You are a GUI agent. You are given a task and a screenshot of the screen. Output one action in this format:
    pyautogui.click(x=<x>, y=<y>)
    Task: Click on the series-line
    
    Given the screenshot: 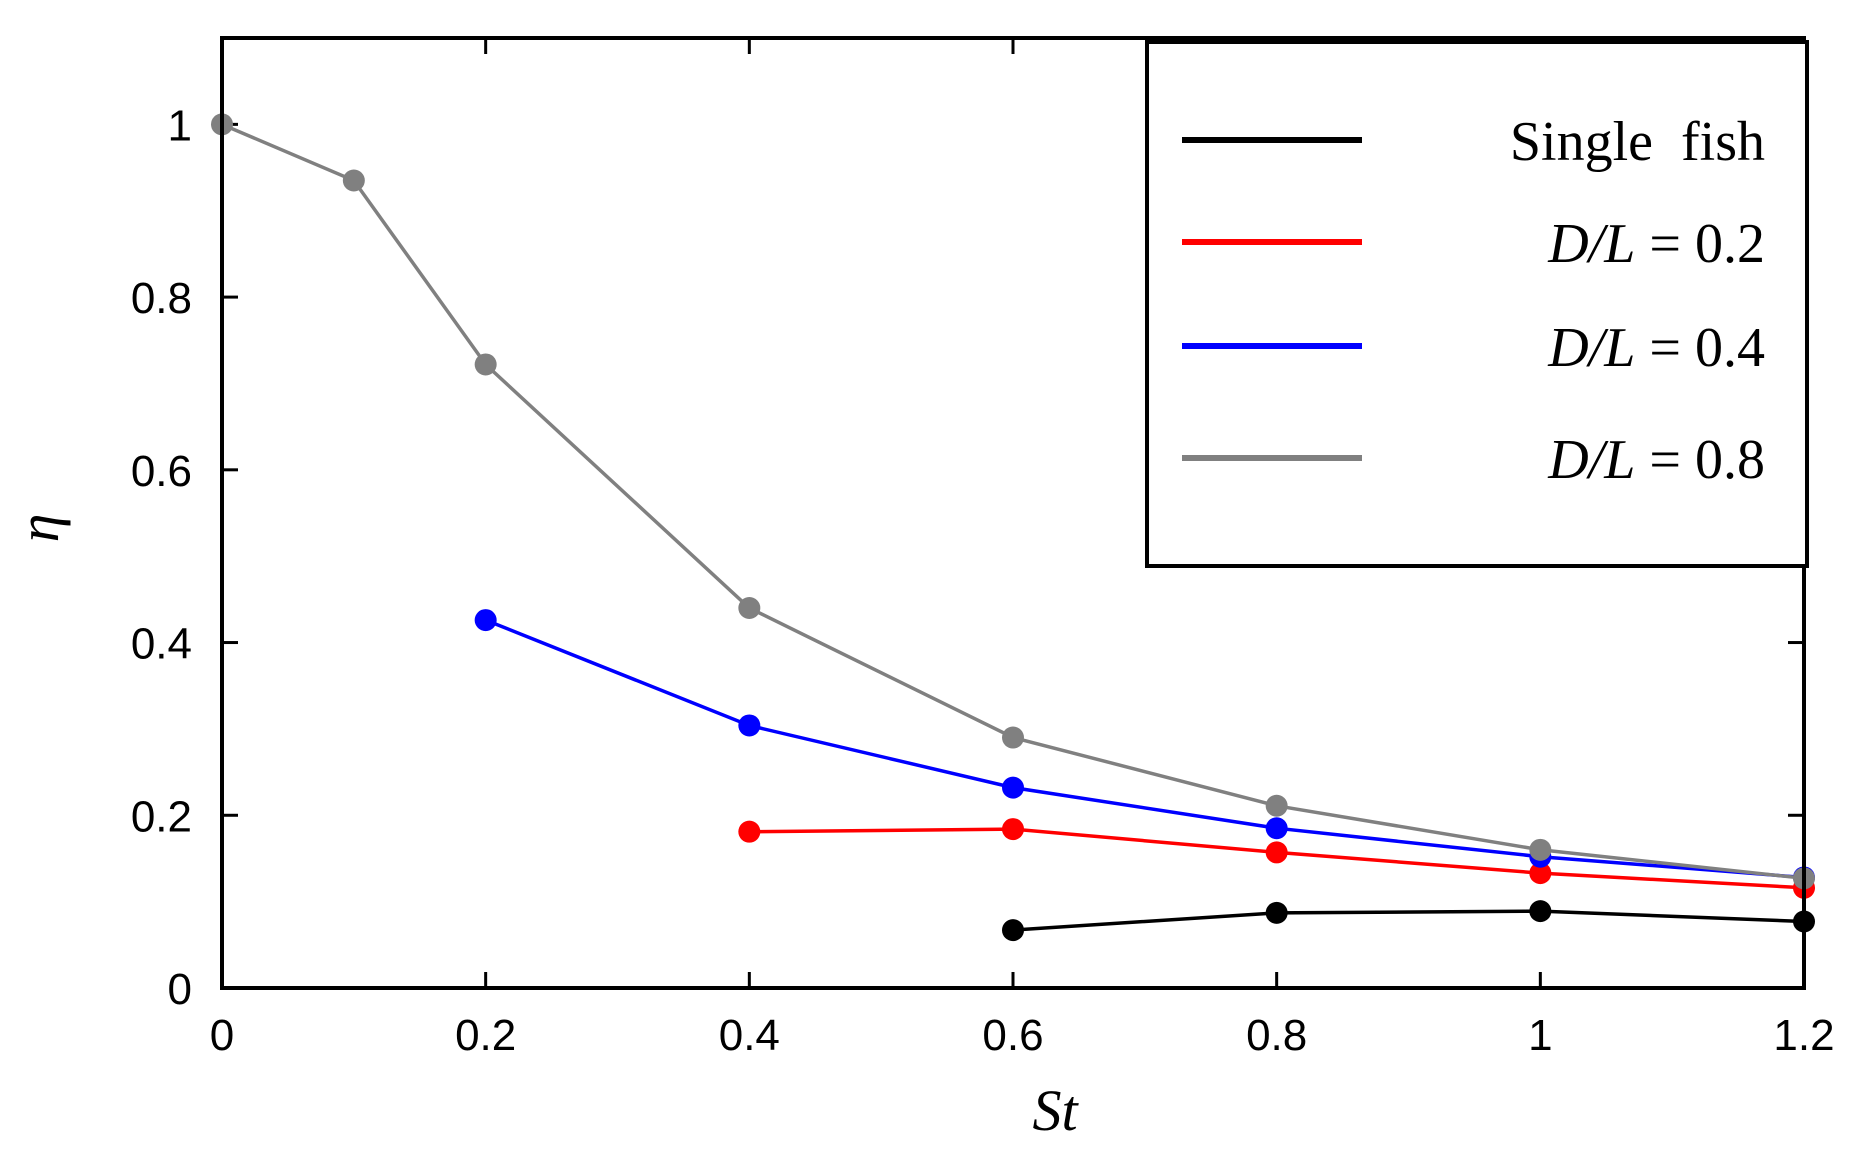 What is the action you would take?
    pyautogui.click(x=1408, y=920)
    